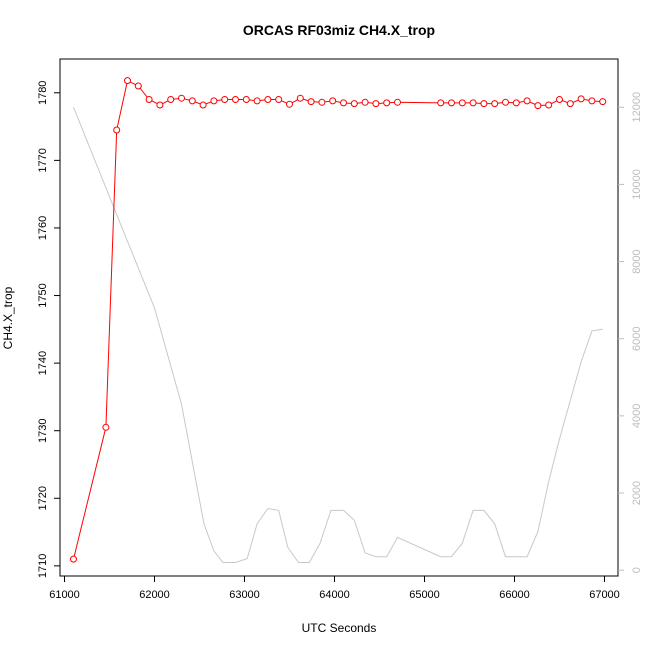 This screenshot has height=650, width=650. I want to click on x-tick-label: 67000, so click(604, 595).